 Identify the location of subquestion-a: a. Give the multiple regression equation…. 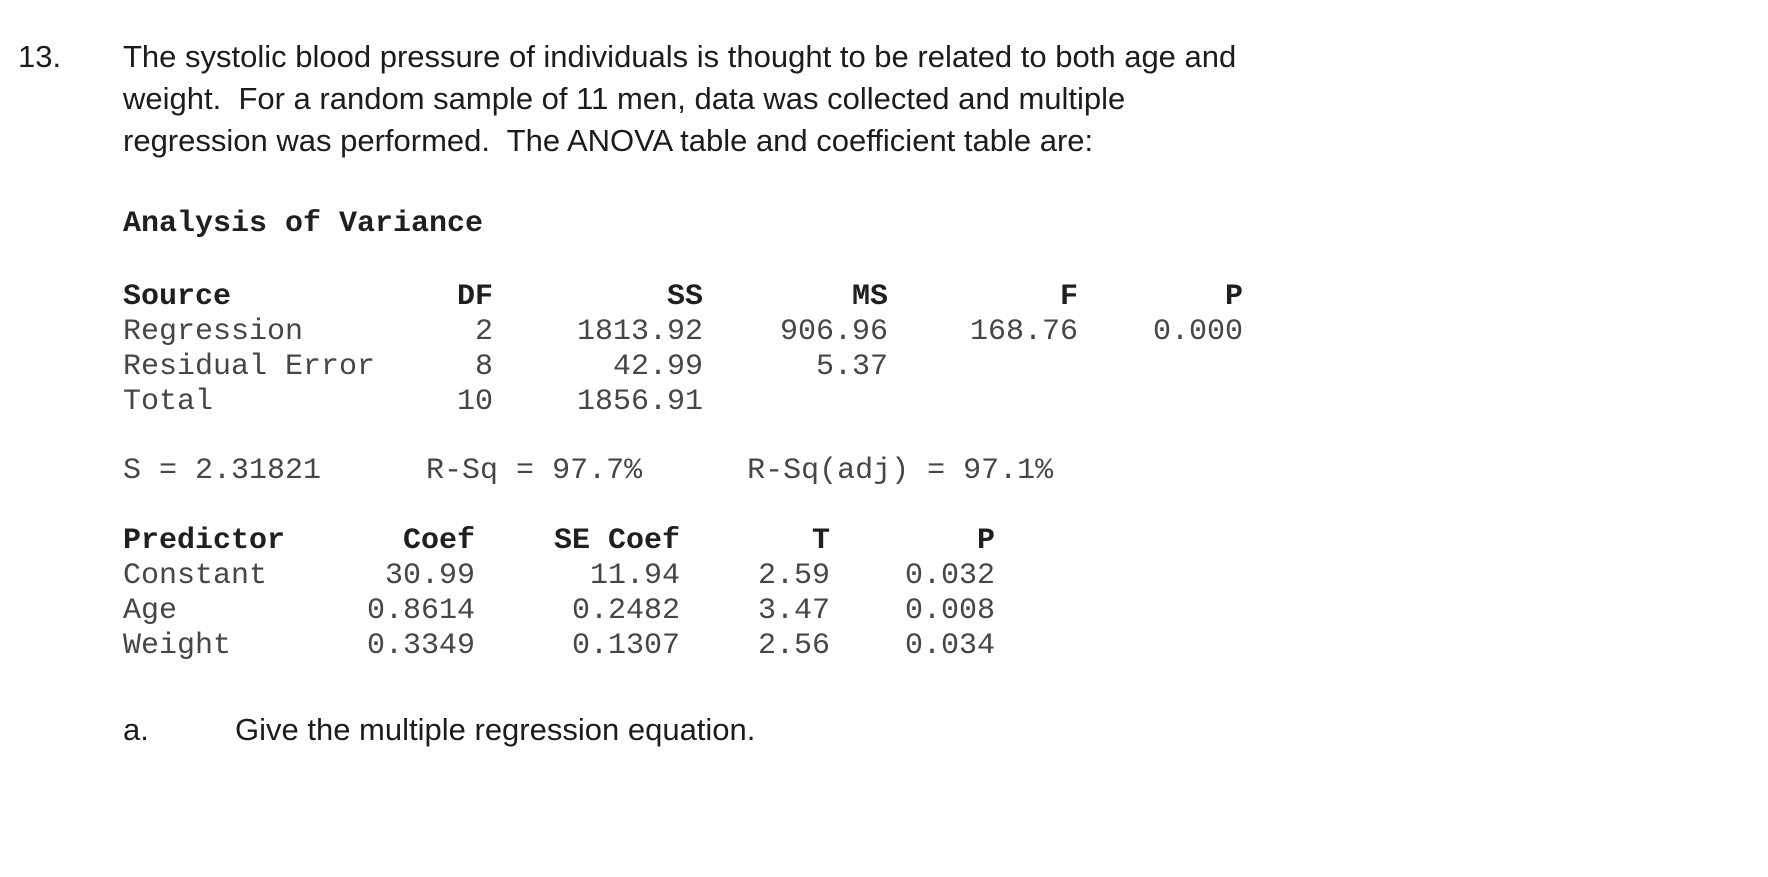
(945, 730).